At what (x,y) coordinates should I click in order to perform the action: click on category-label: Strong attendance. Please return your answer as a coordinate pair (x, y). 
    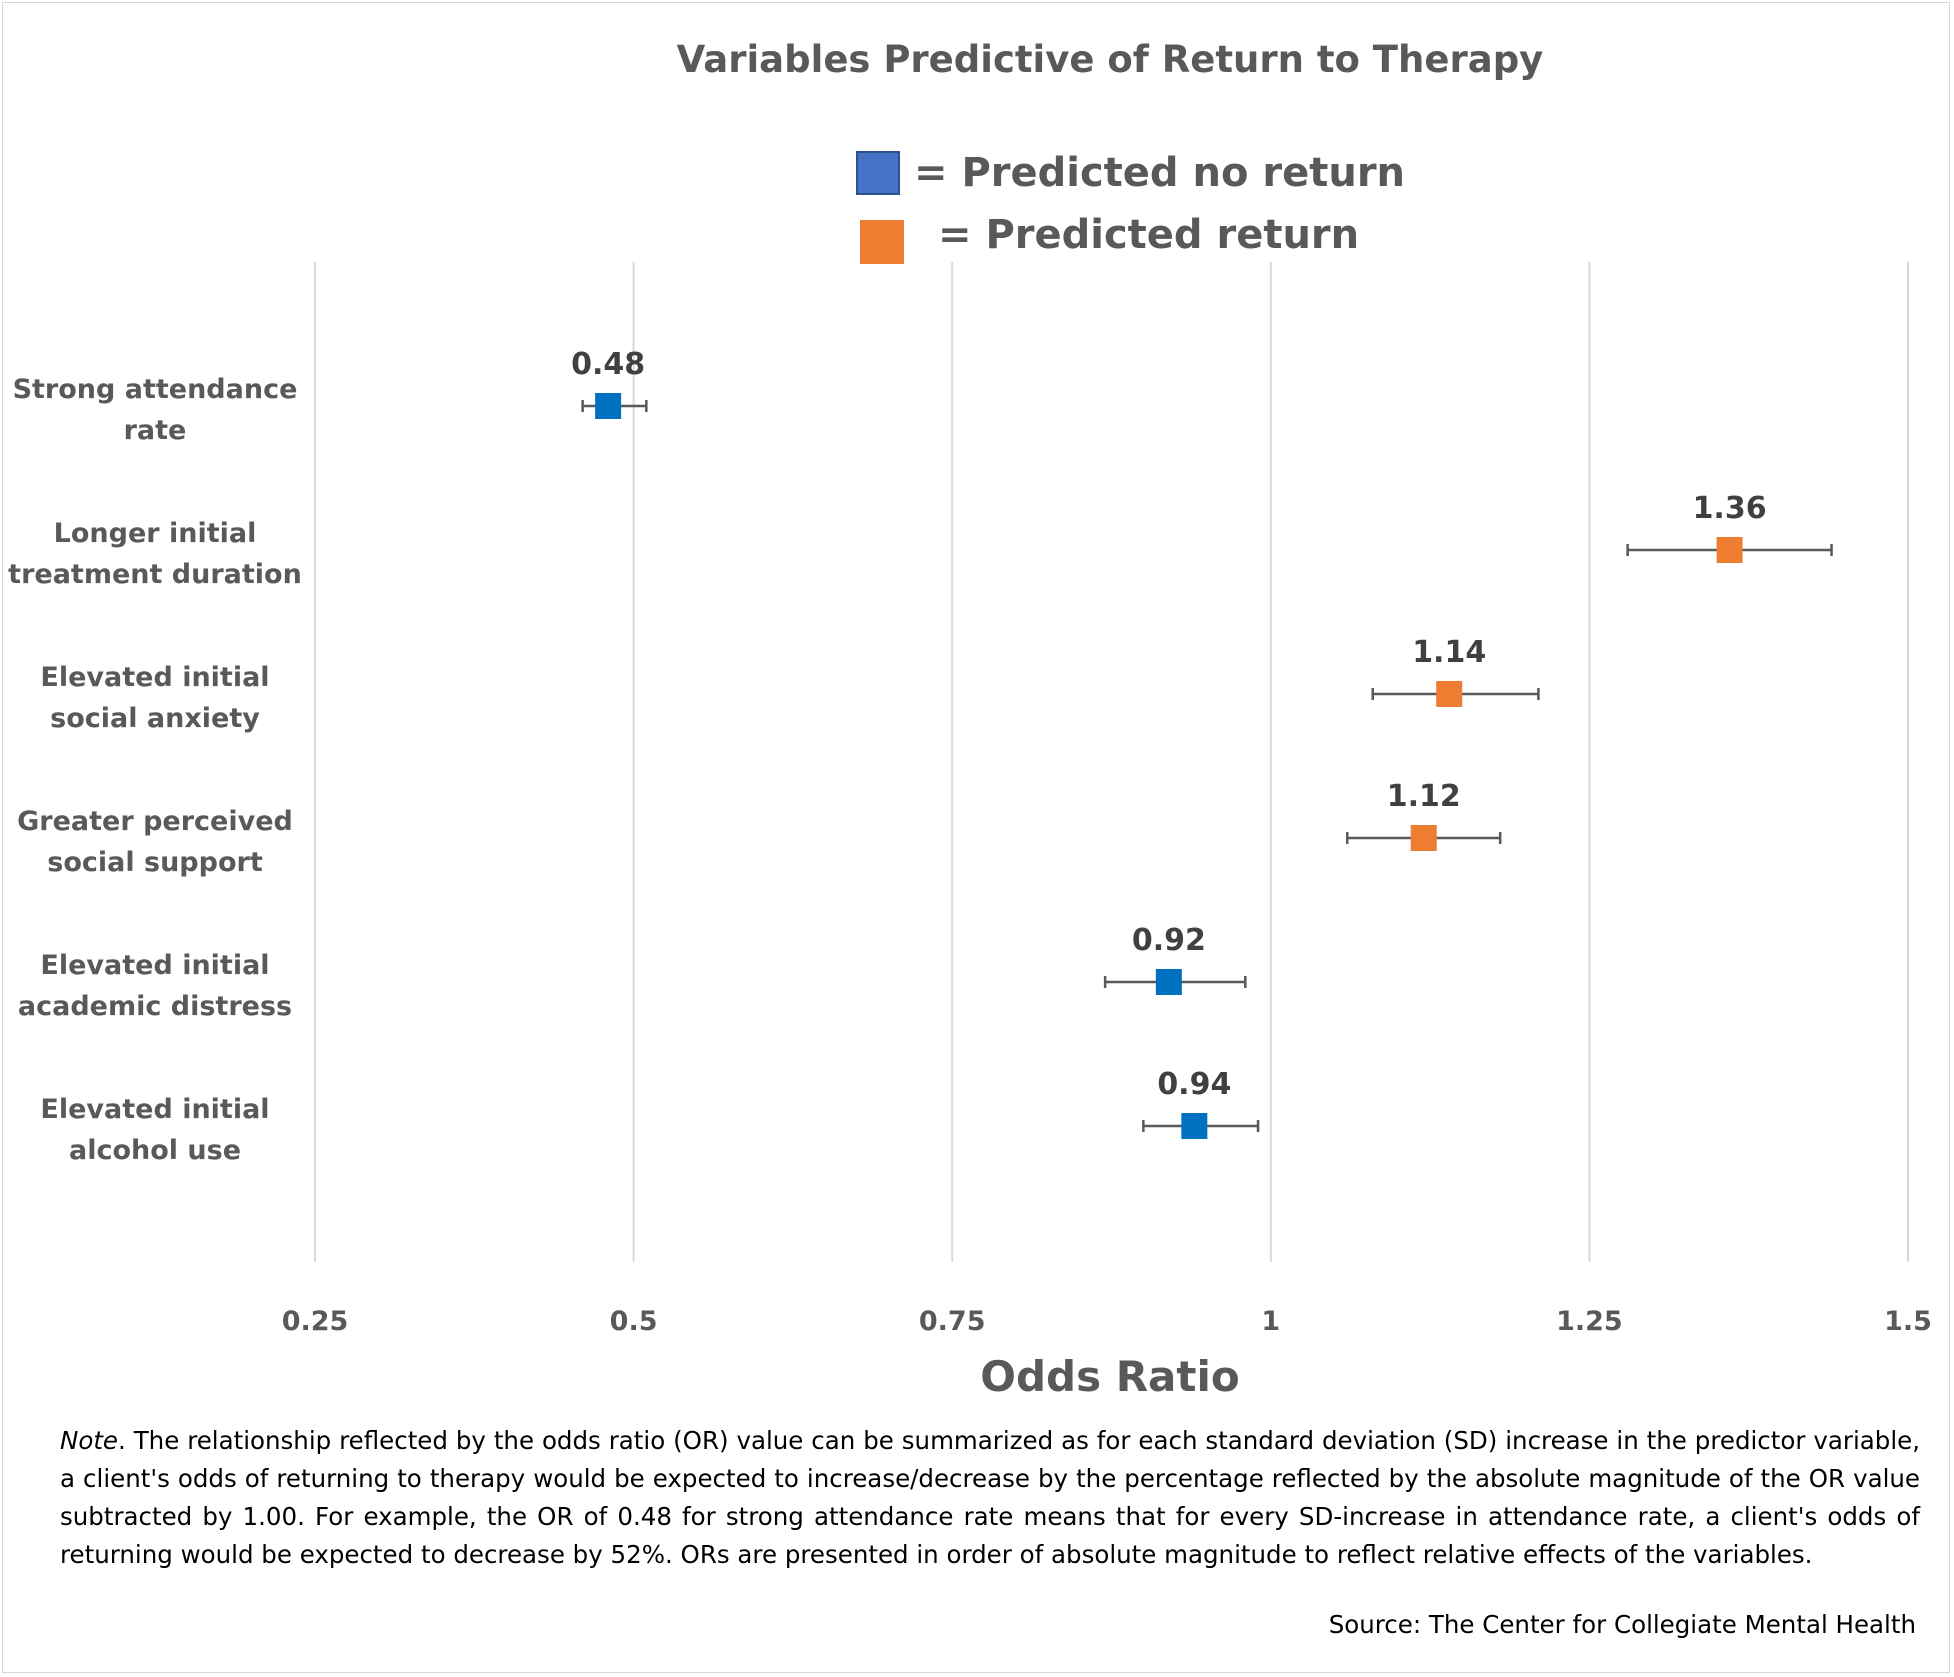
    Looking at the image, I should click on (155, 389).